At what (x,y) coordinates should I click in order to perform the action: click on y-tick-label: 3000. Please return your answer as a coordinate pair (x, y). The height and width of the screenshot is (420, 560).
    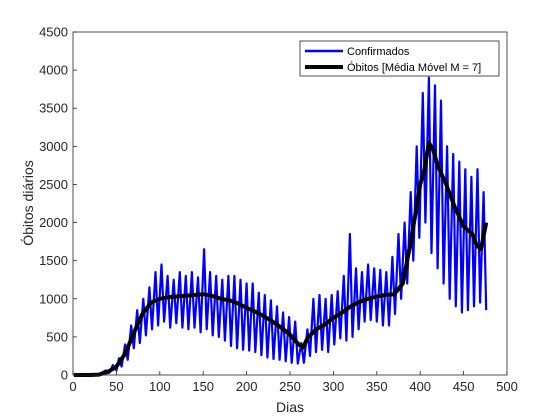
    Looking at the image, I should click on (53, 146).